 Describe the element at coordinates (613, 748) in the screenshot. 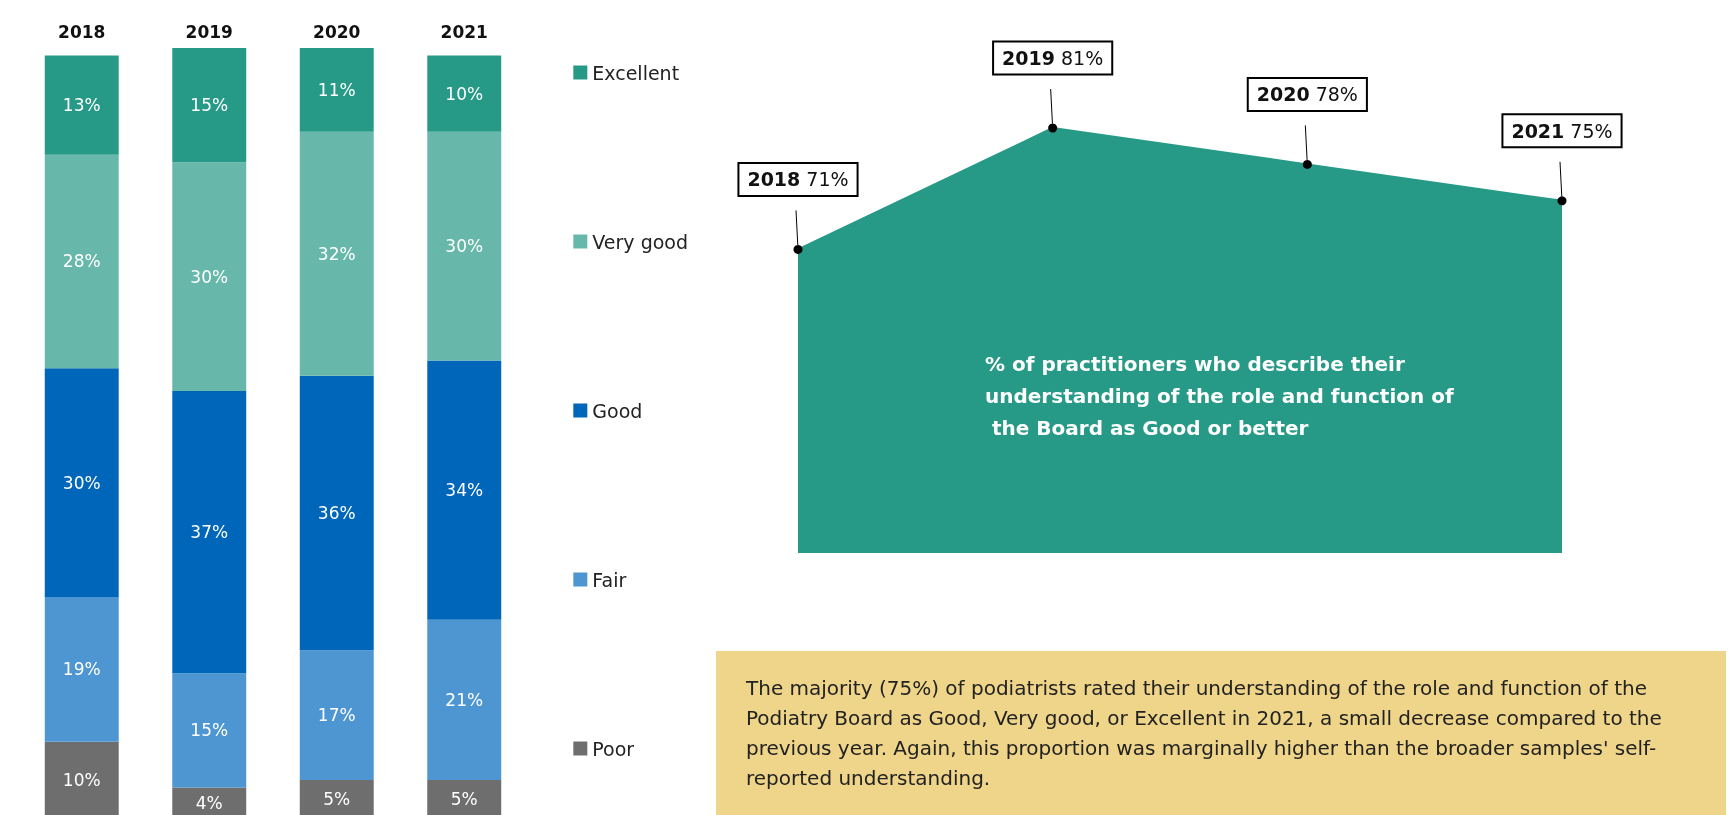

I see `legend-label: Poor` at that location.